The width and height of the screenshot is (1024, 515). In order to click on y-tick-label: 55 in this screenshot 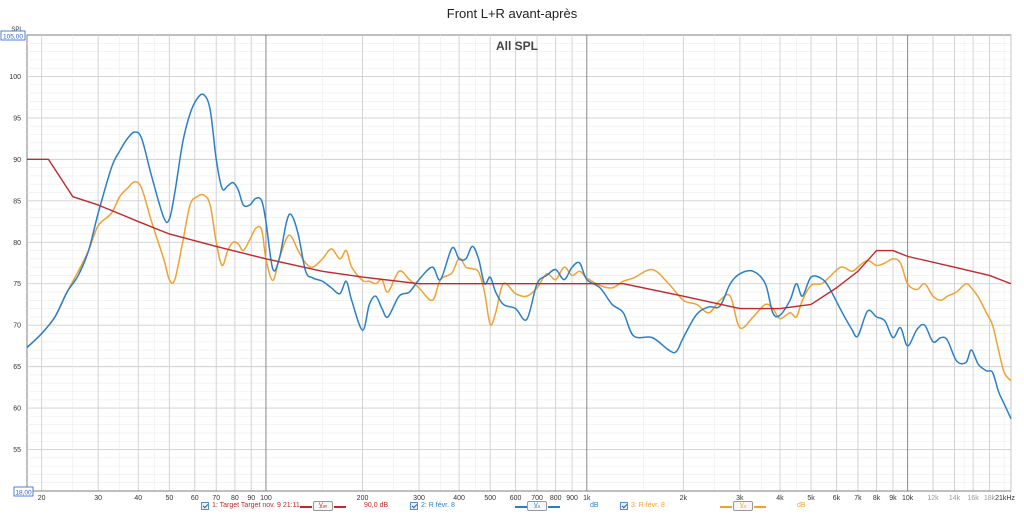, I will do `click(17, 450)`.